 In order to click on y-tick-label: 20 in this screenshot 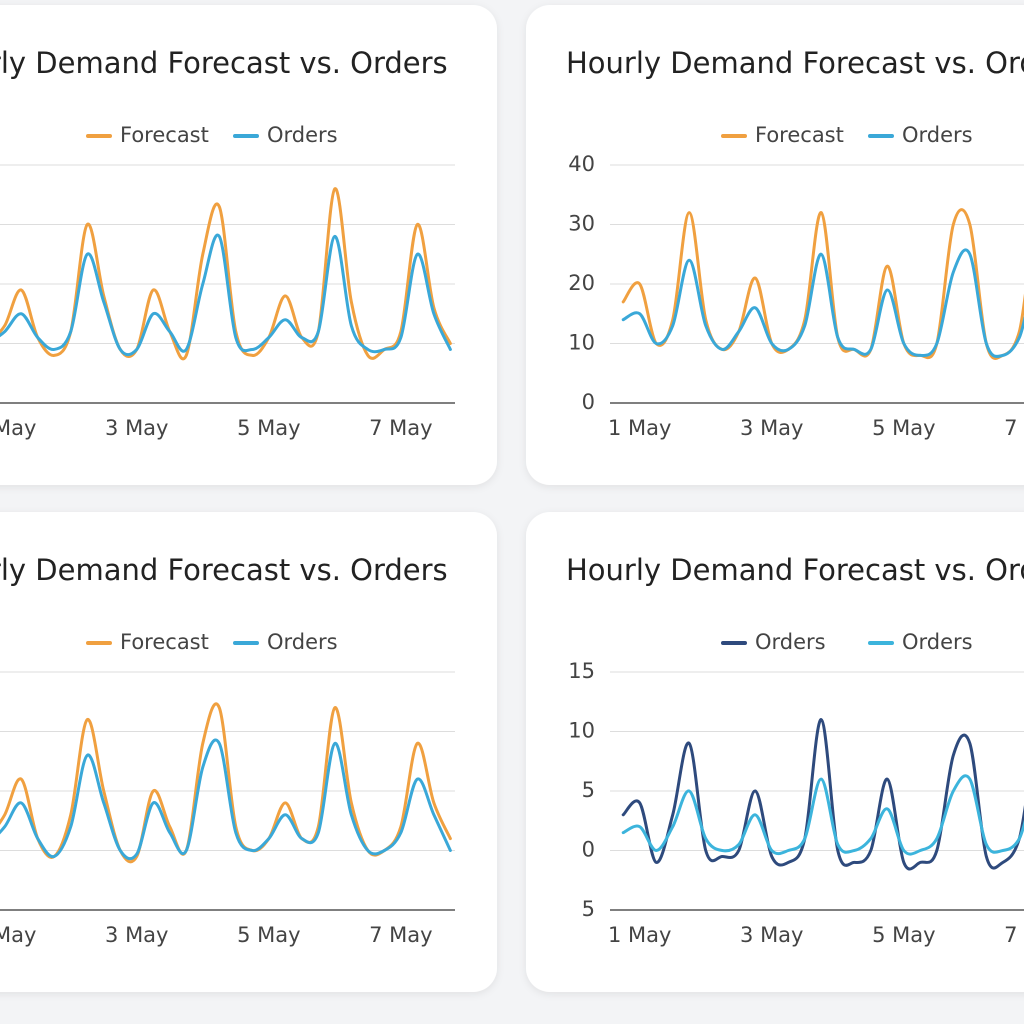, I will do `click(581, 283)`.